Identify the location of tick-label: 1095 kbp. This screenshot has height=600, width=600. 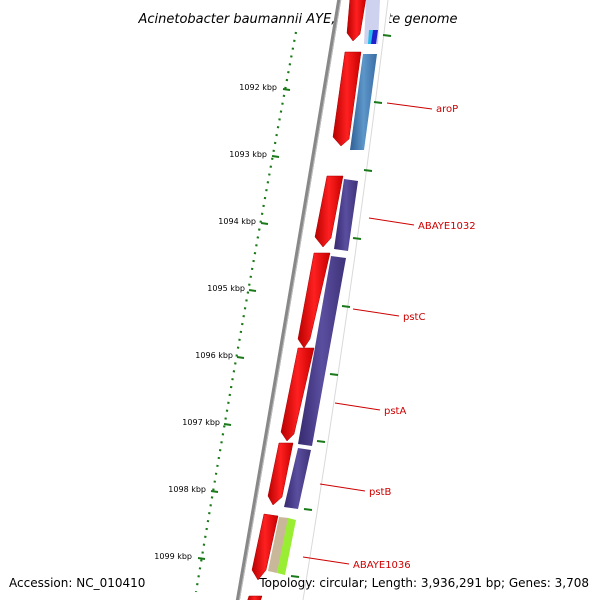
(226, 288).